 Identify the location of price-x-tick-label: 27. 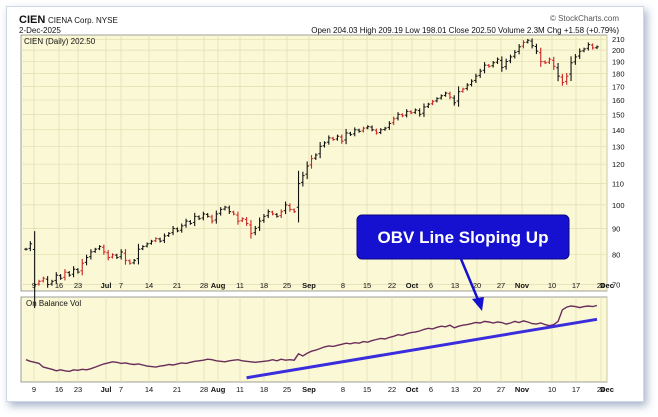
(501, 285).